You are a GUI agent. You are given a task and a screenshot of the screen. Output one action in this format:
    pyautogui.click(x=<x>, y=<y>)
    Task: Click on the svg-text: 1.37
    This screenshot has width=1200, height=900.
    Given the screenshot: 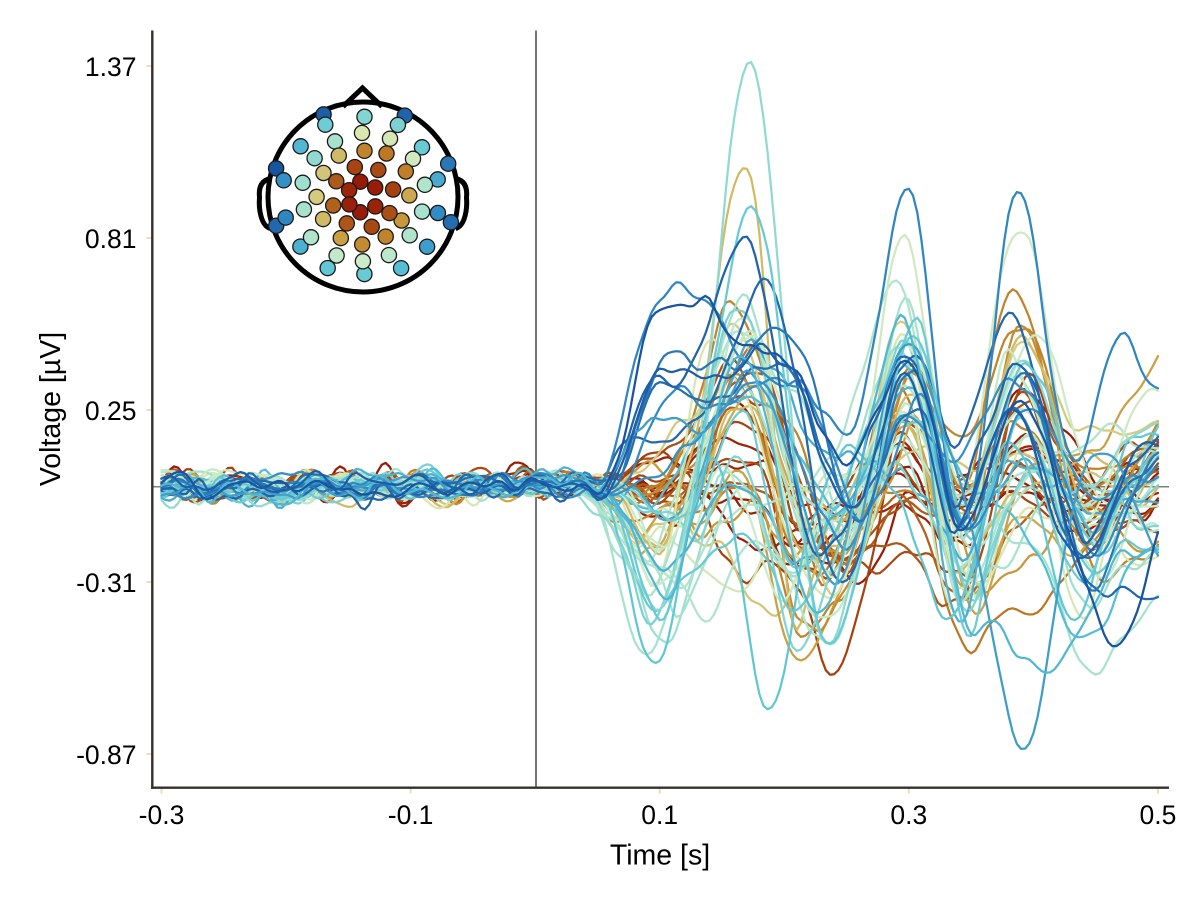 What is the action you would take?
    pyautogui.click(x=111, y=67)
    